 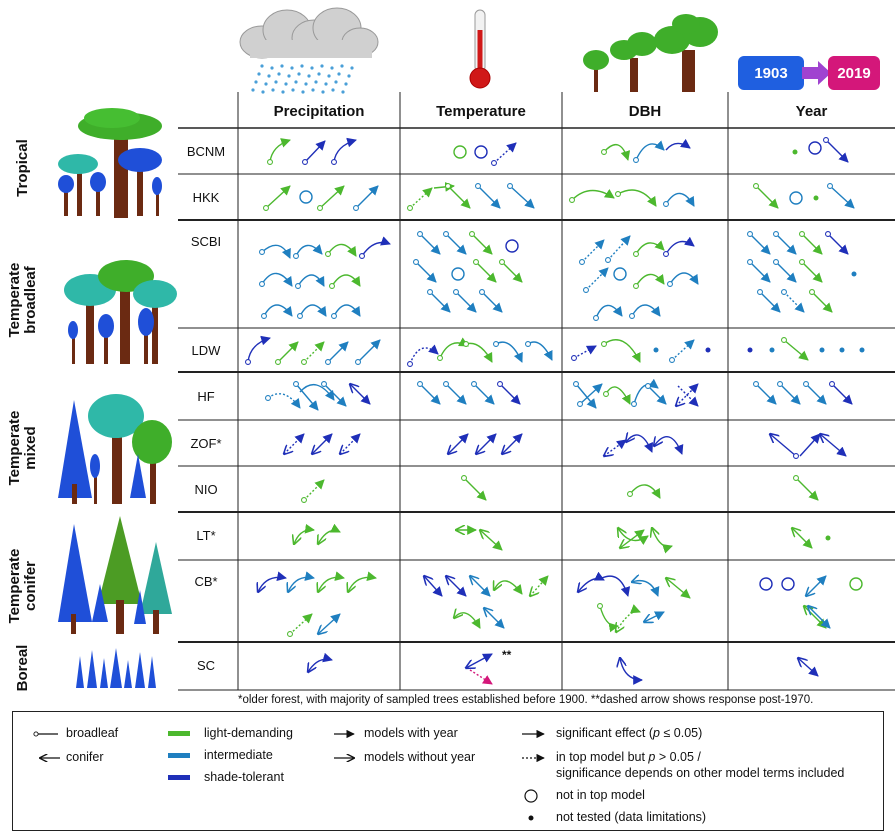 What do you see at coordinates (289, 775) in the screenshot?
I see `legend-symbols` at bounding box center [289, 775].